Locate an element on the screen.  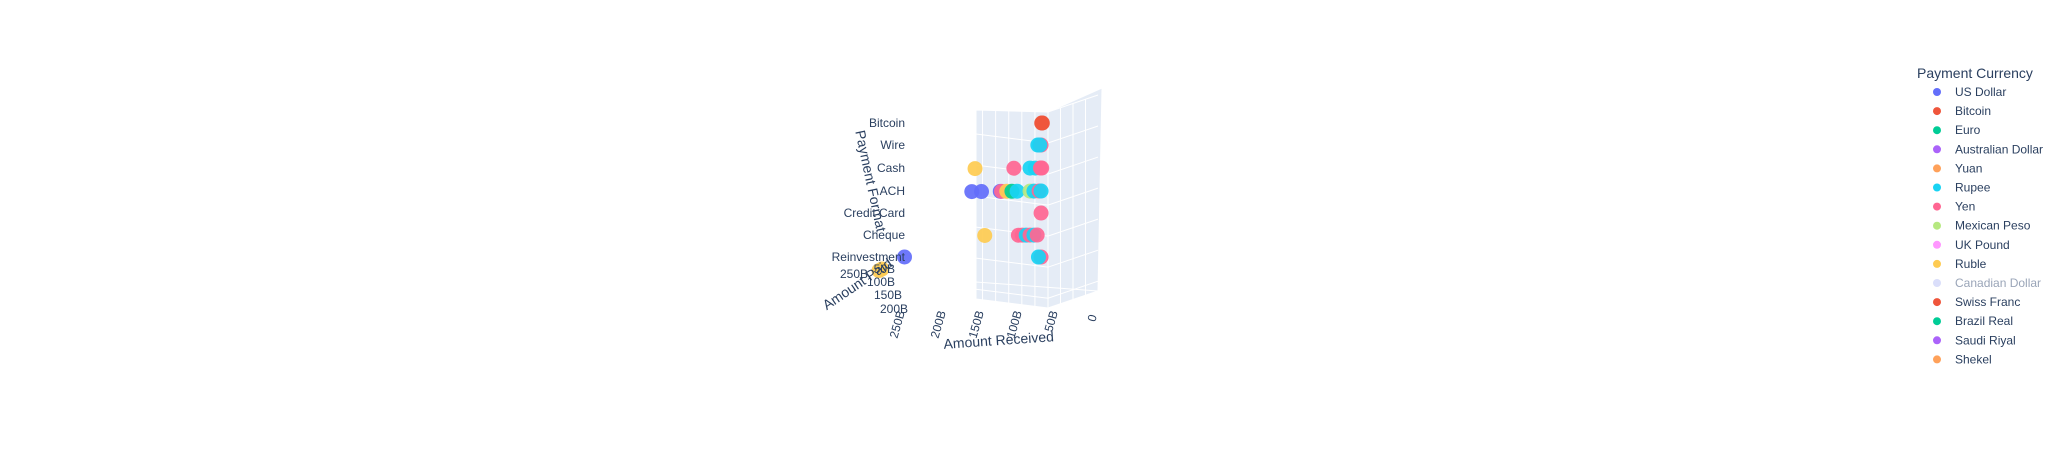
legend-label: Ruble is located at coordinates (1971, 264).